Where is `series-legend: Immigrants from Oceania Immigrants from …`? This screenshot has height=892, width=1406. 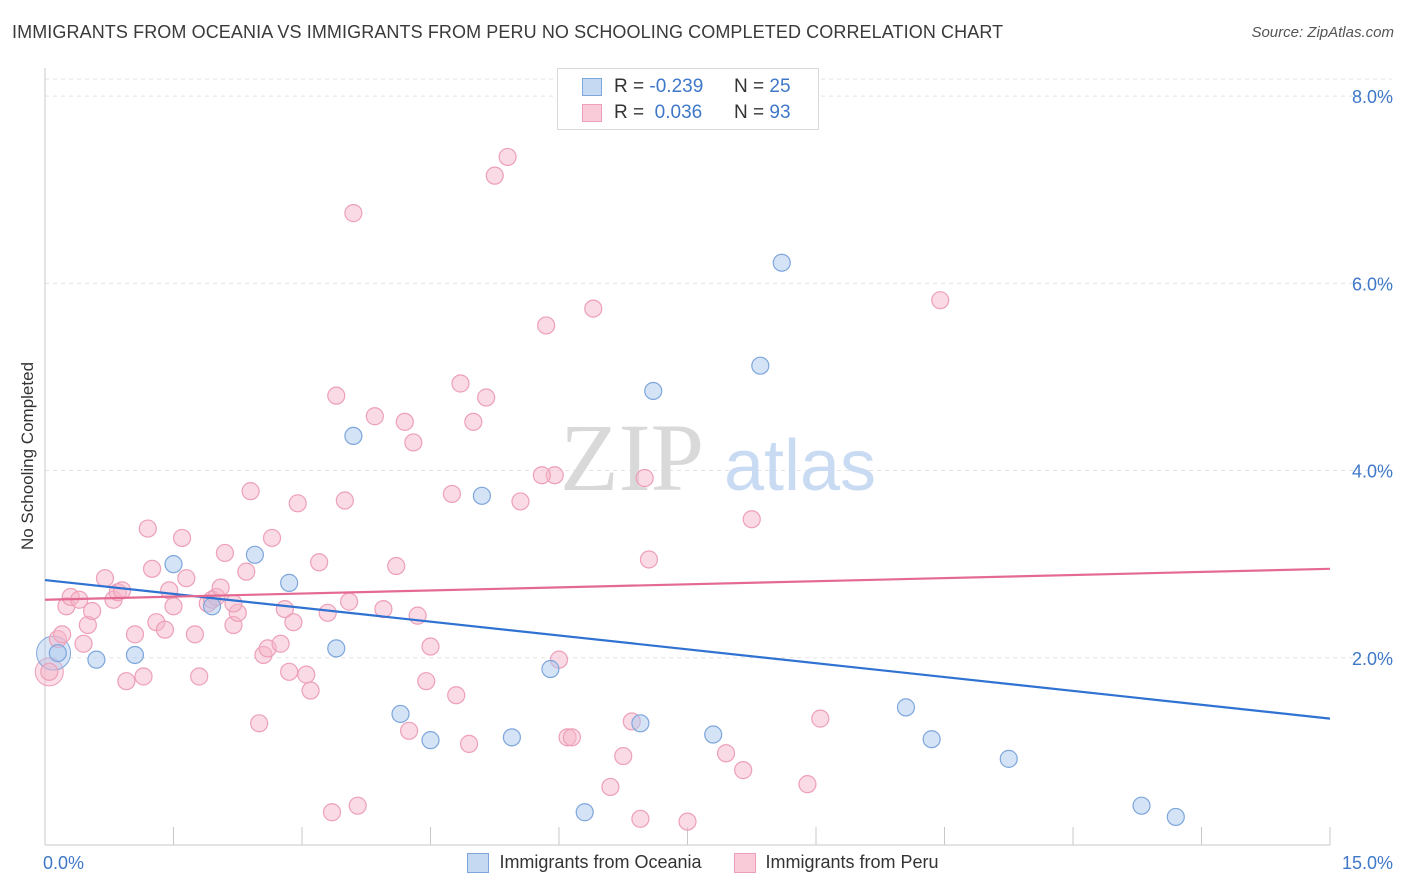
series-legend: Immigrants from Oceania Immigrants from … is located at coordinates (703, 862).